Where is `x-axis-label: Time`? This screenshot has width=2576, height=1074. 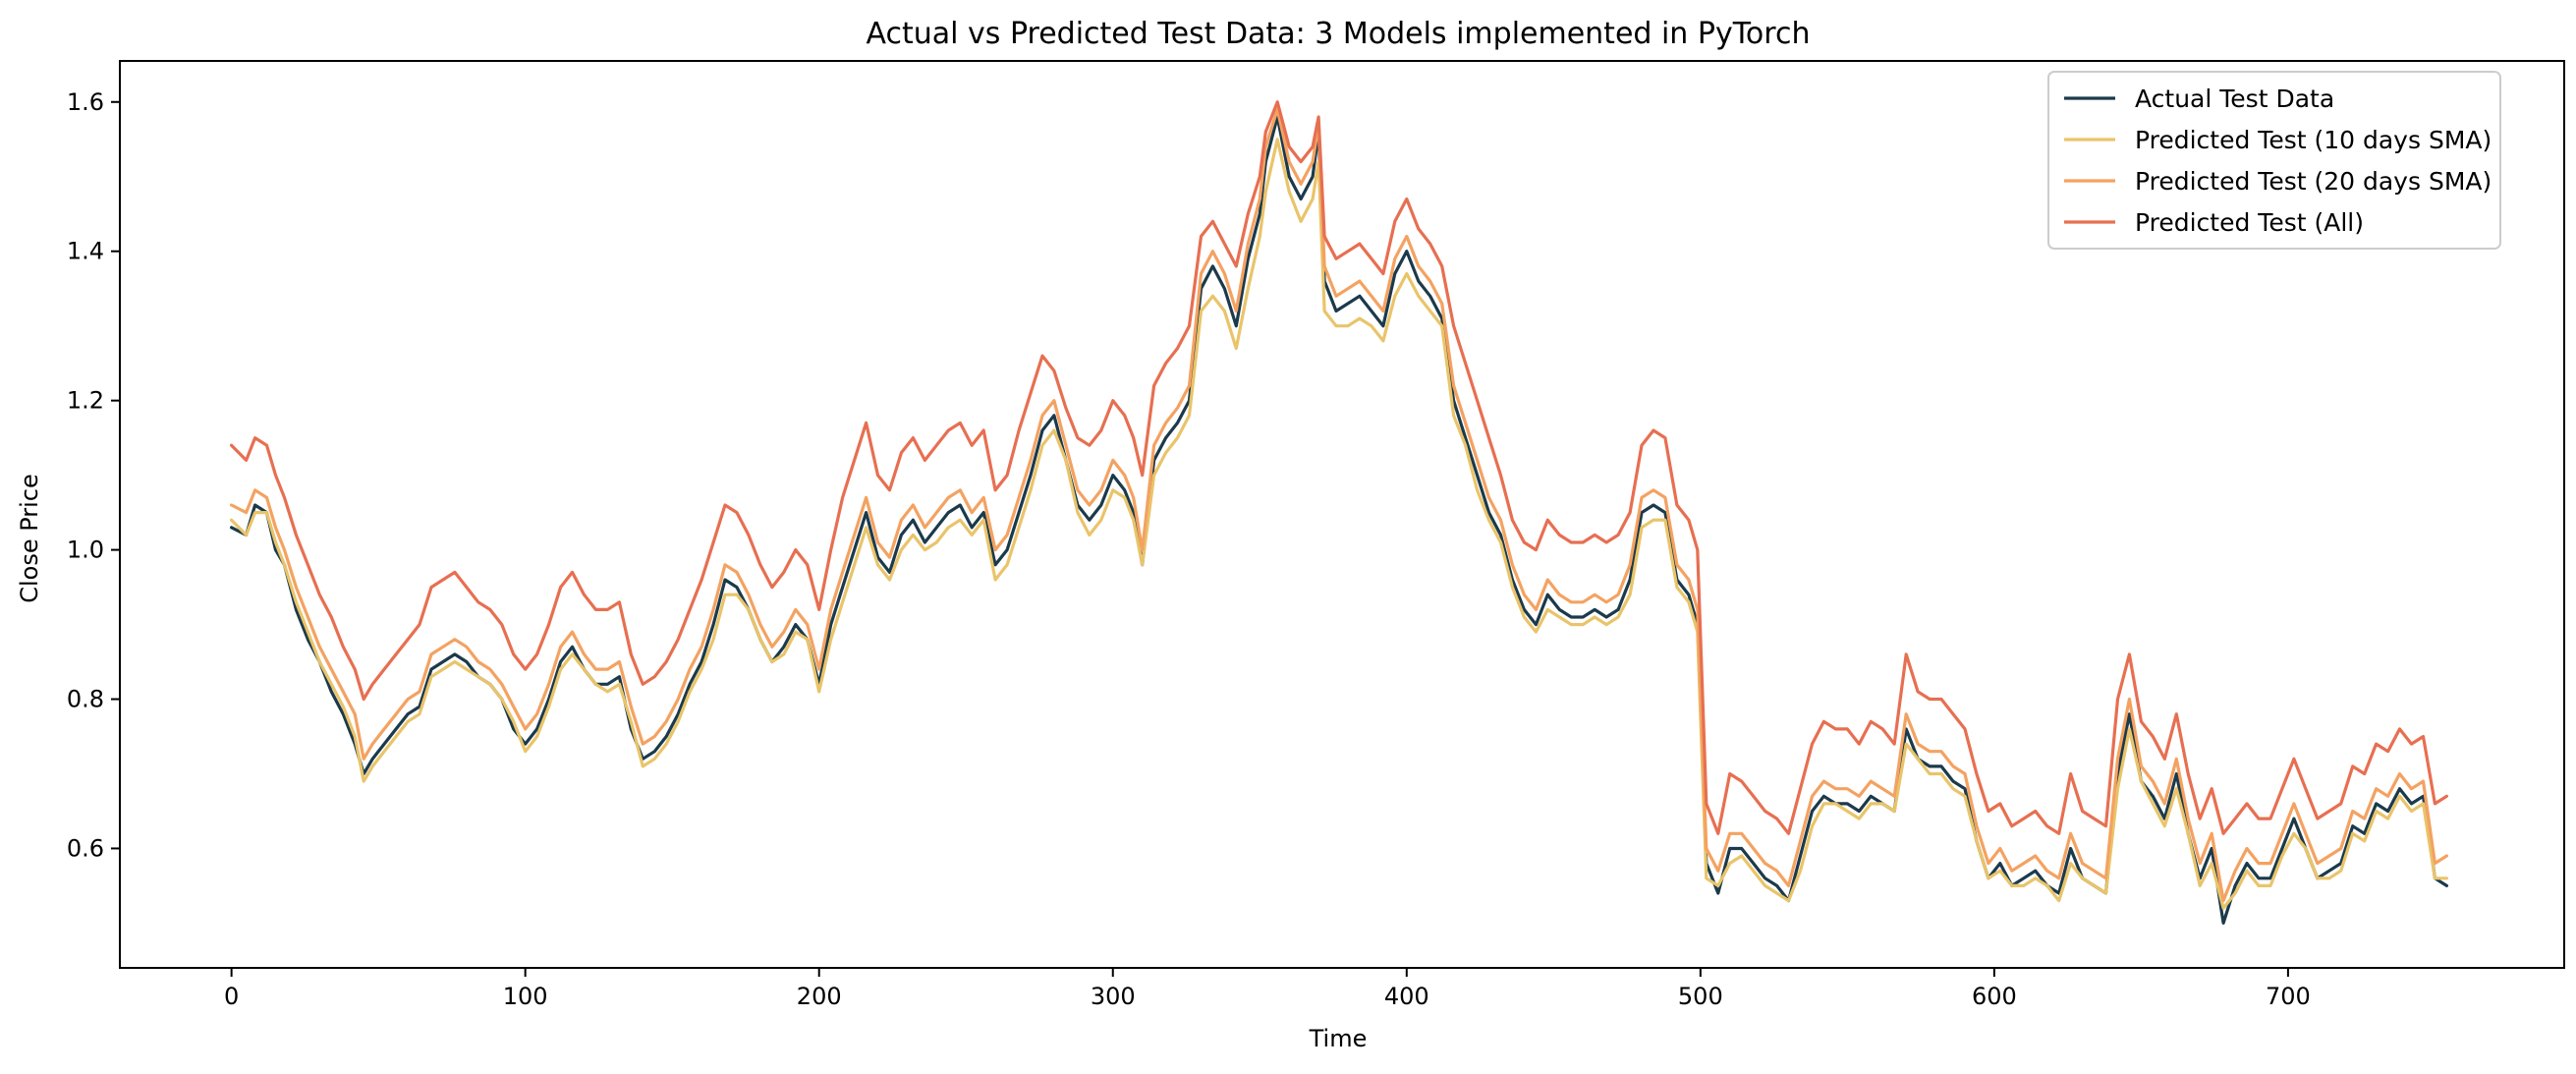
x-axis-label: Time is located at coordinates (1338, 1038).